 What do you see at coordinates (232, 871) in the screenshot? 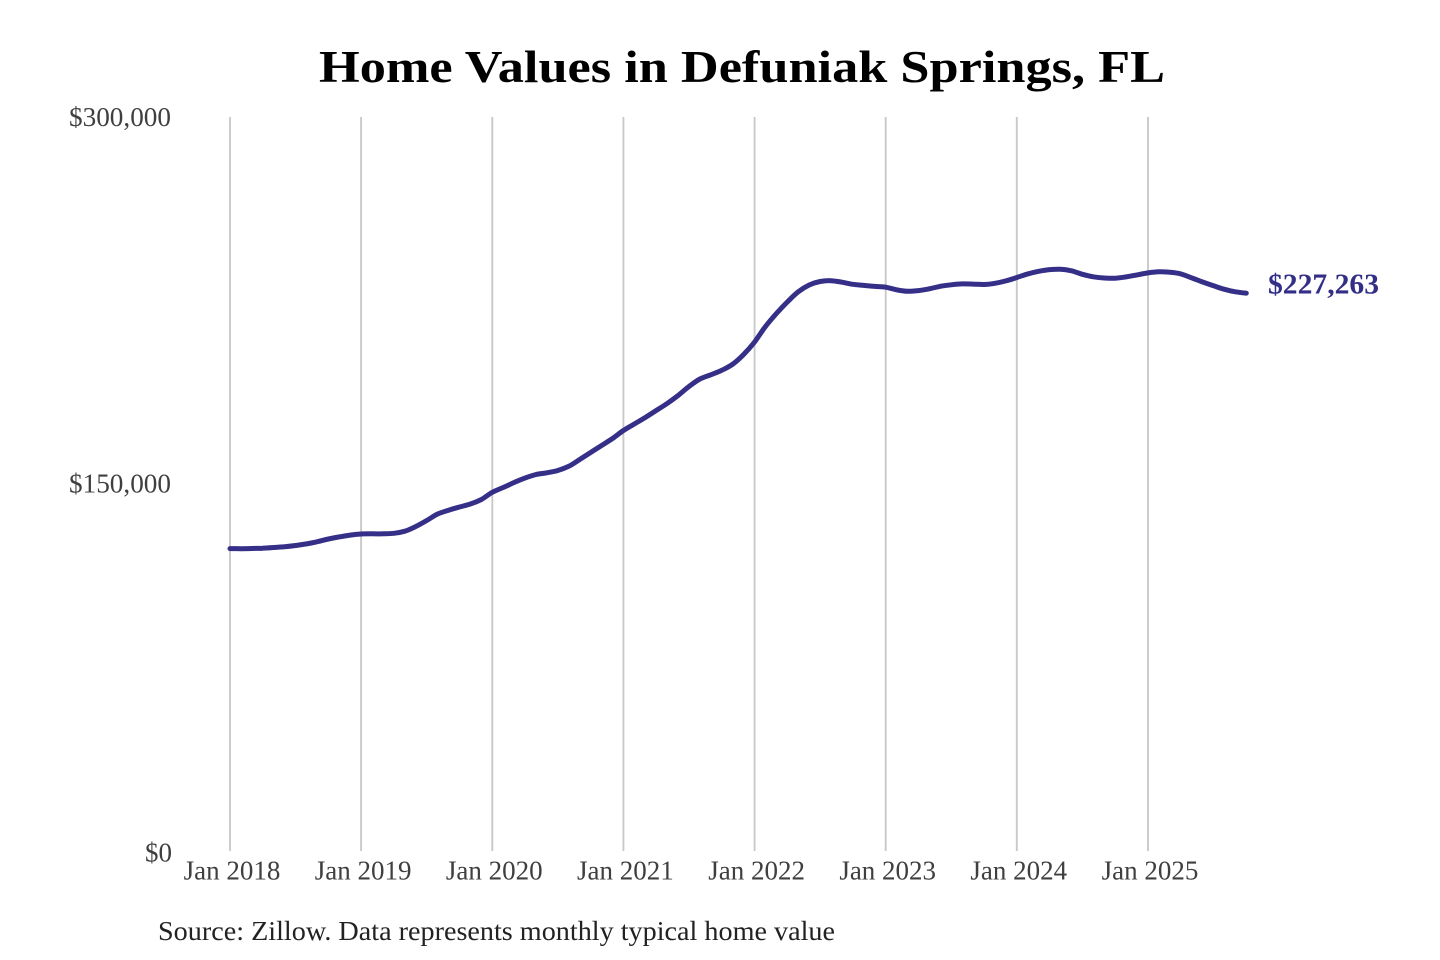
I see `svg-text: Jan 2018` at bounding box center [232, 871].